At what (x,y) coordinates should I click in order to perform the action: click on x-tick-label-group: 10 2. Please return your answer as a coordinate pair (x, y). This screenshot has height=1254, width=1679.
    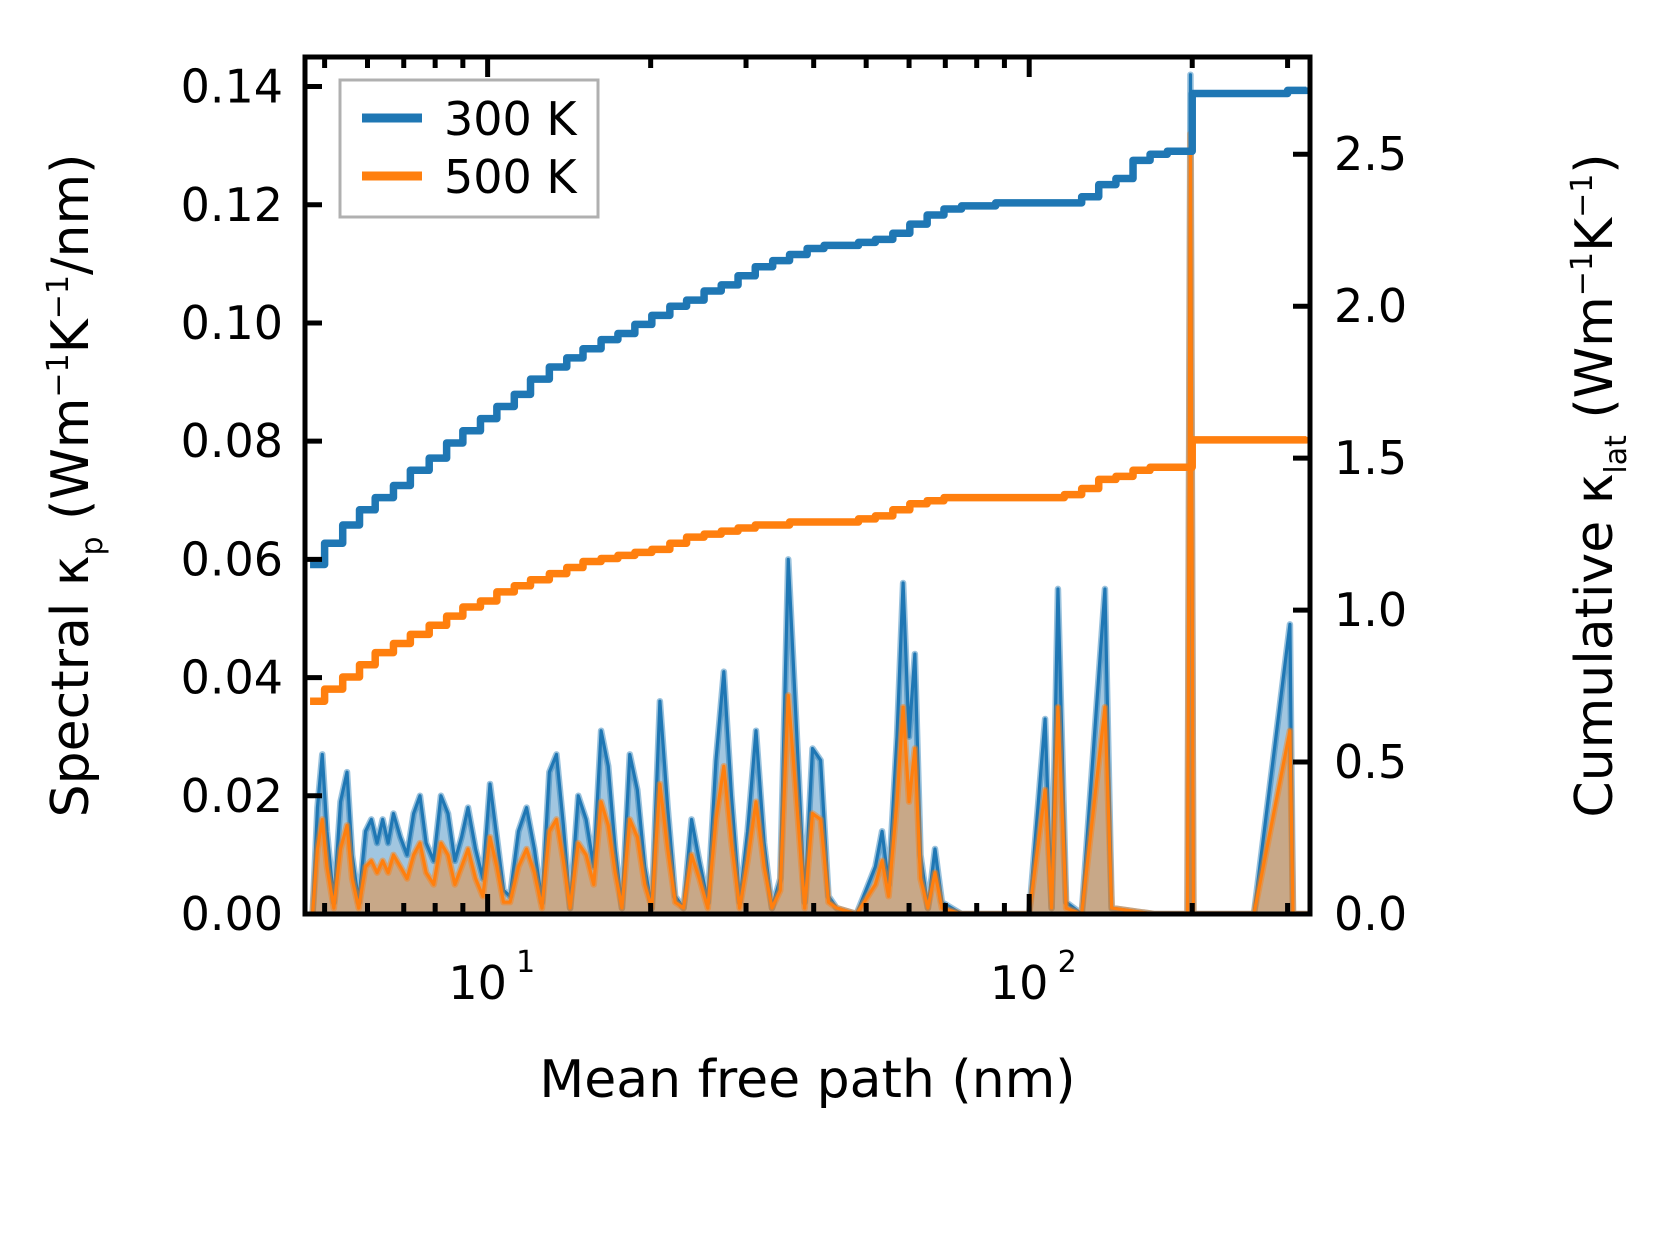
    Looking at the image, I should click on (1033, 977).